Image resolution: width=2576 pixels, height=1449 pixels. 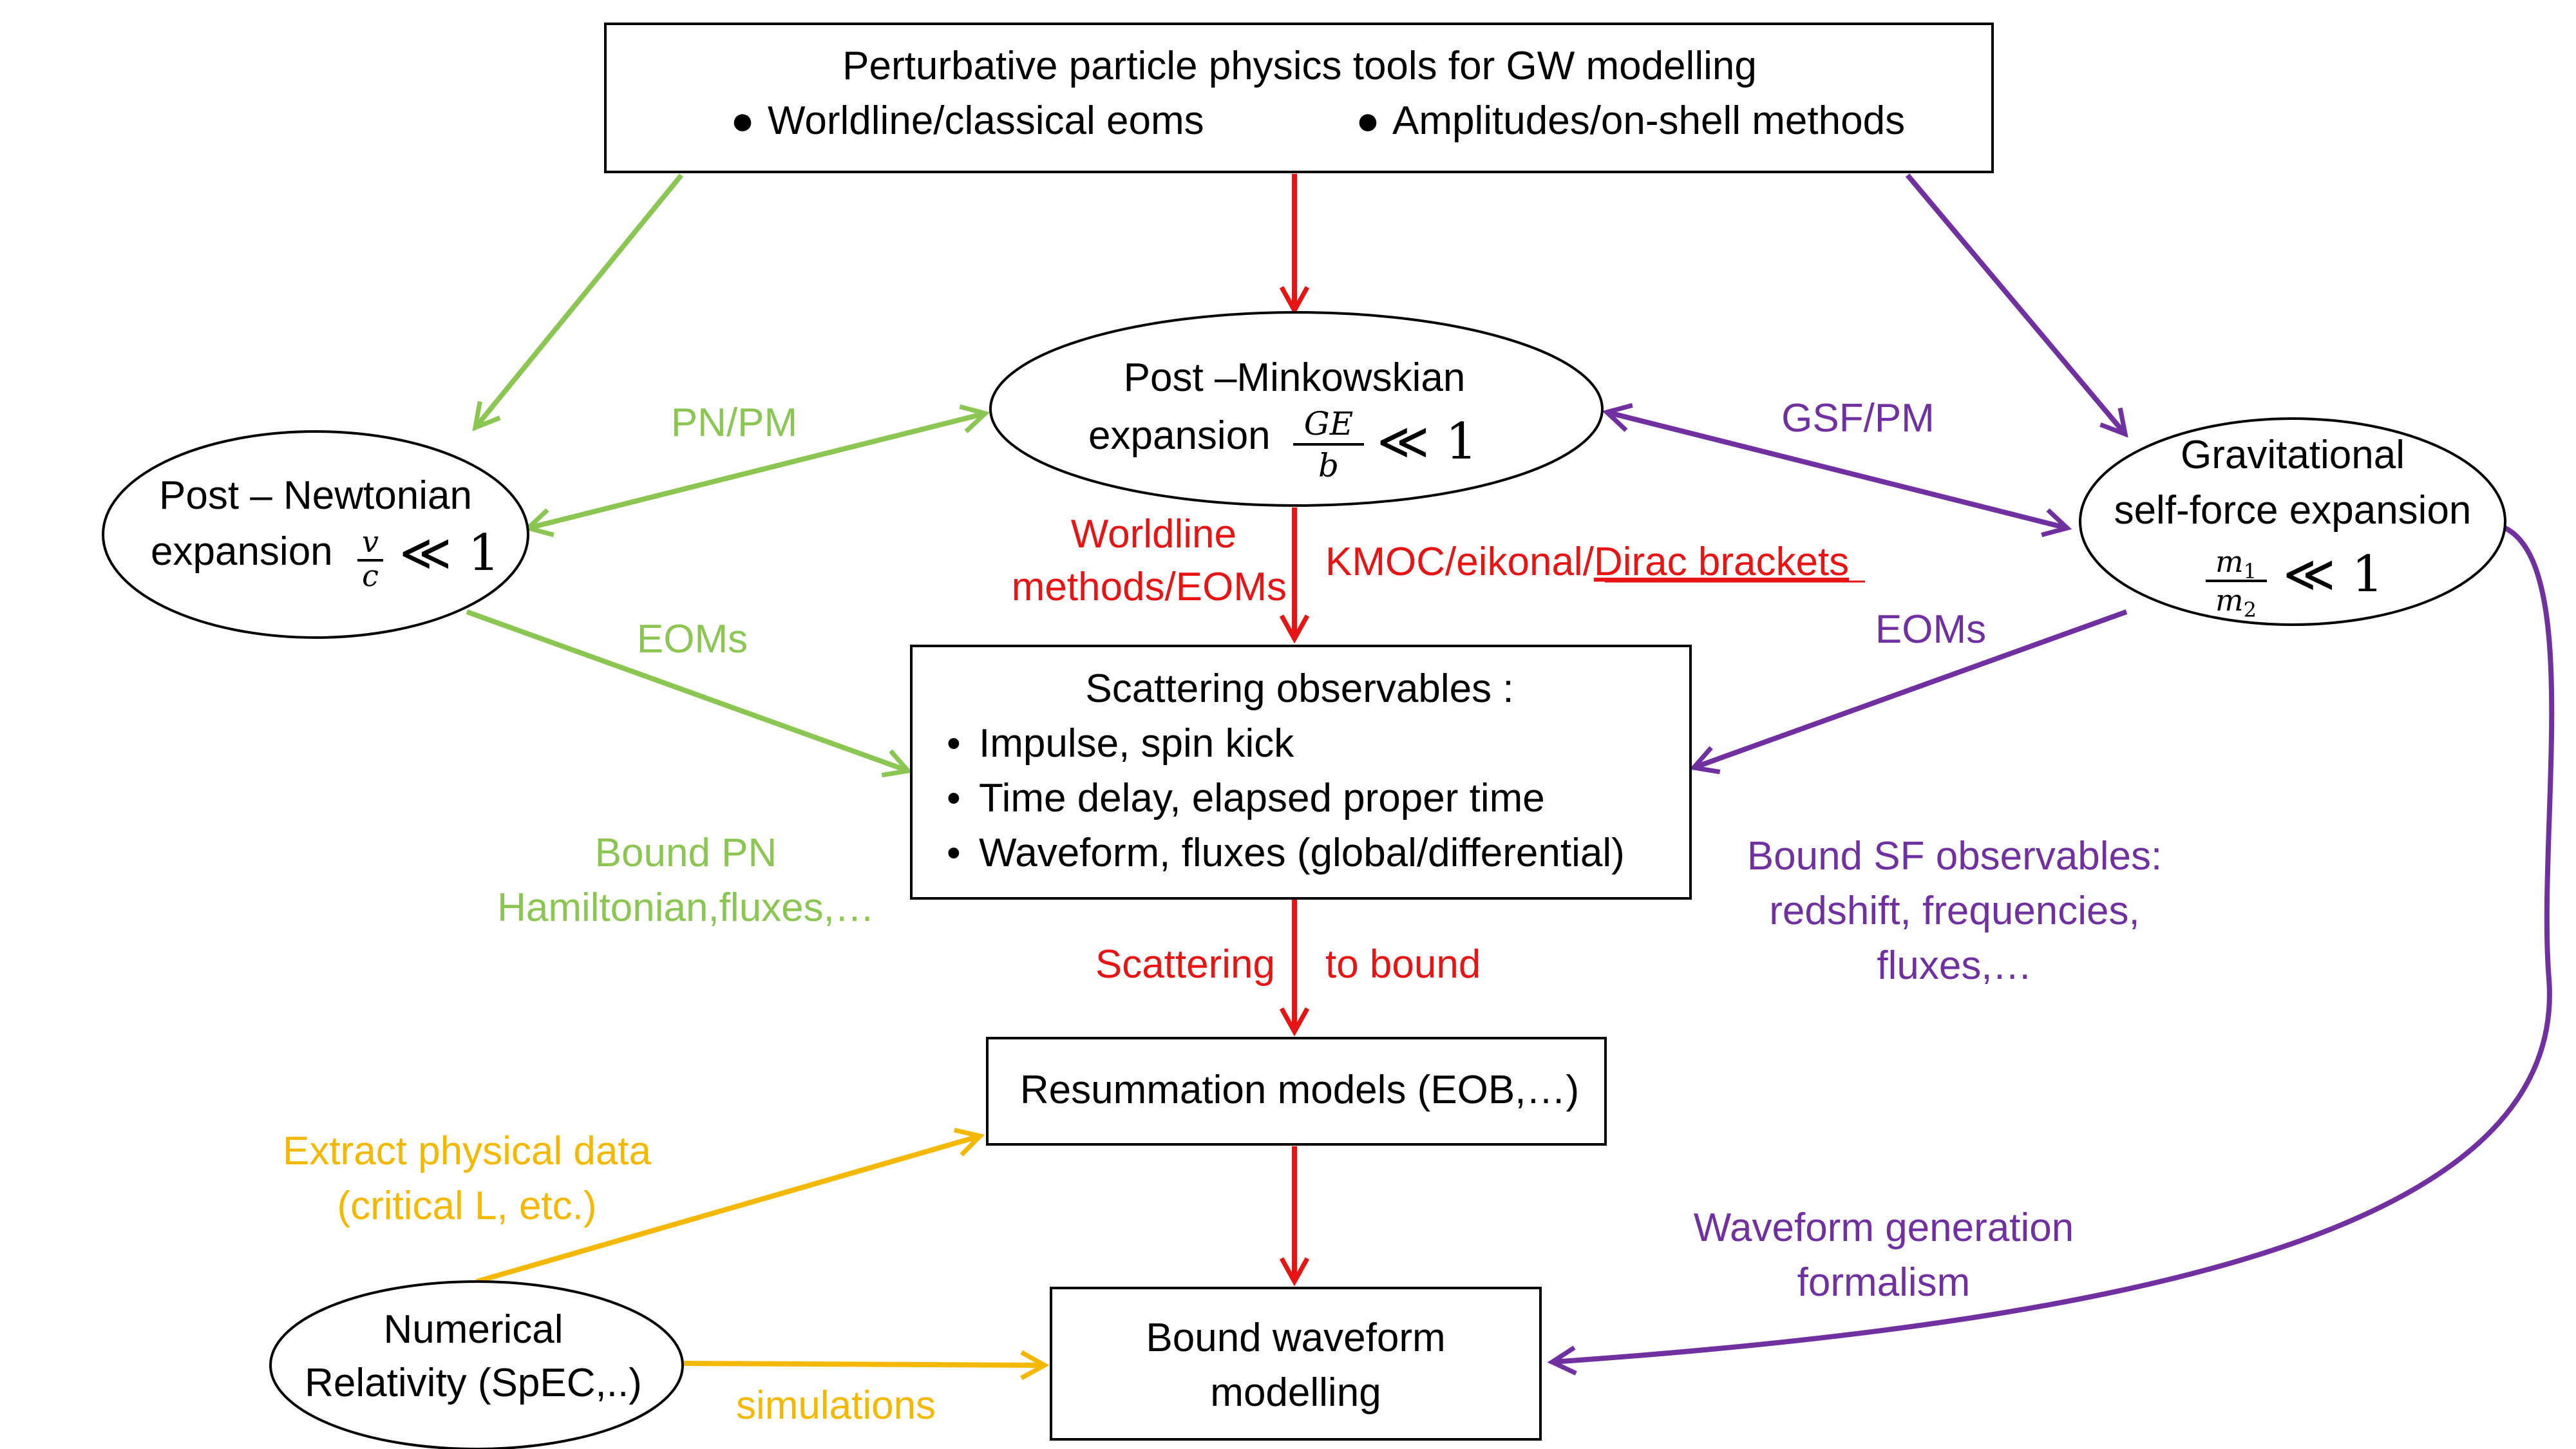 I want to click on numerical-relativity-line-2: Relativity (SpEC,..), so click(x=474, y=1383).